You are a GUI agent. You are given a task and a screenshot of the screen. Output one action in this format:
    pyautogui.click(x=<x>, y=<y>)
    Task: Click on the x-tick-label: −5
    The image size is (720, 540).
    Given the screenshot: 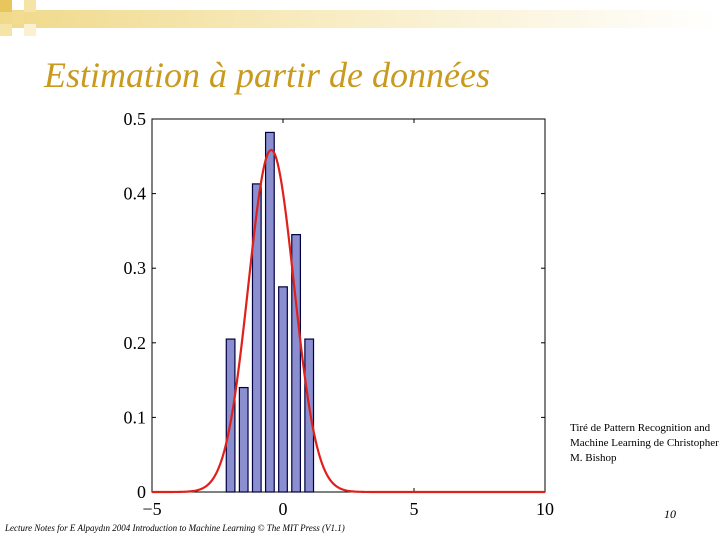 What is the action you would take?
    pyautogui.click(x=151, y=509)
    